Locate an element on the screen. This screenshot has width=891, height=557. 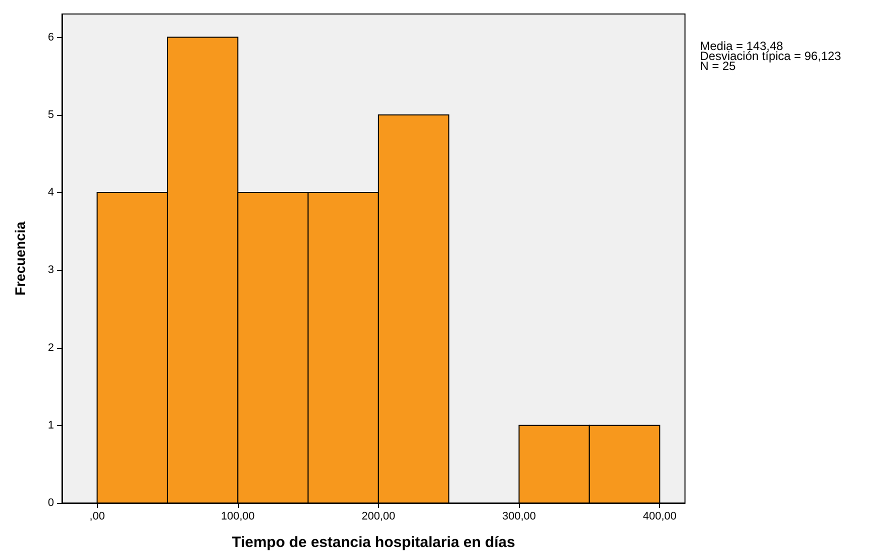
x-tick-label: 300,00 is located at coordinates (519, 516).